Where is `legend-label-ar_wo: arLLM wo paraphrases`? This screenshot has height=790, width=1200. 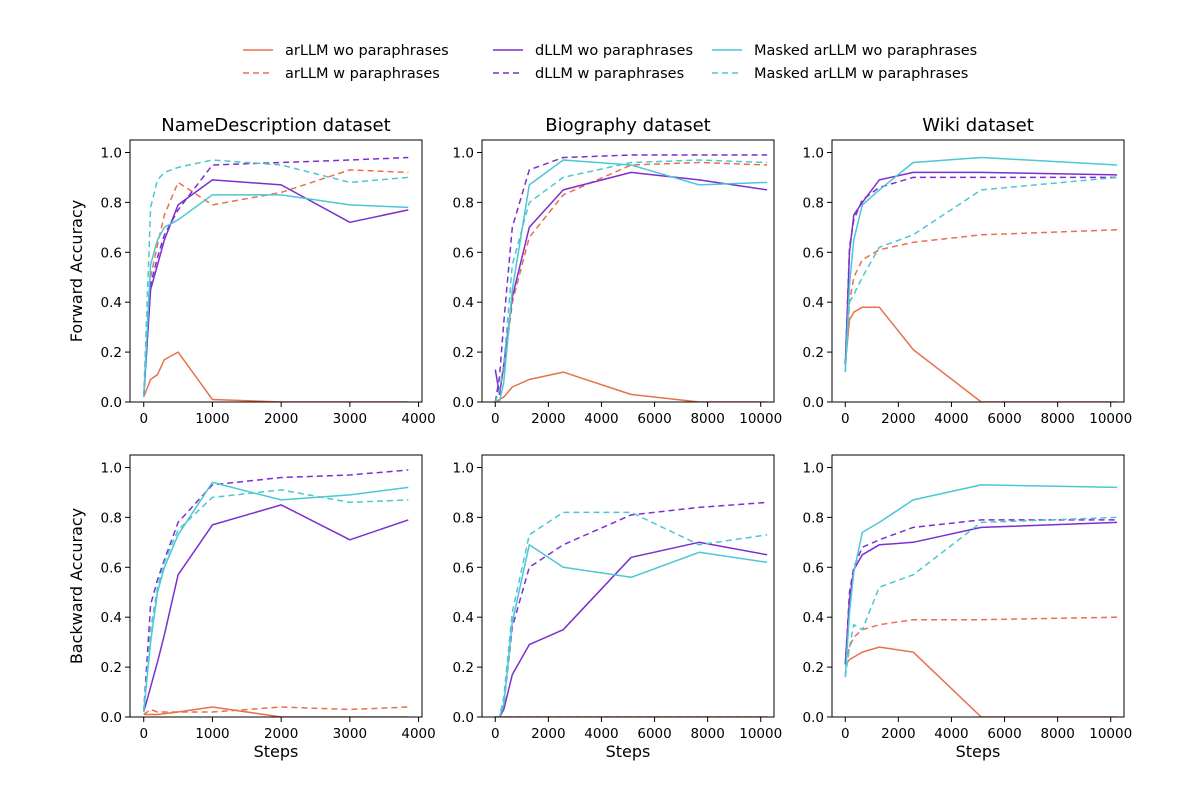 legend-label-ar_wo: arLLM wo paraphrases is located at coordinates (367, 51).